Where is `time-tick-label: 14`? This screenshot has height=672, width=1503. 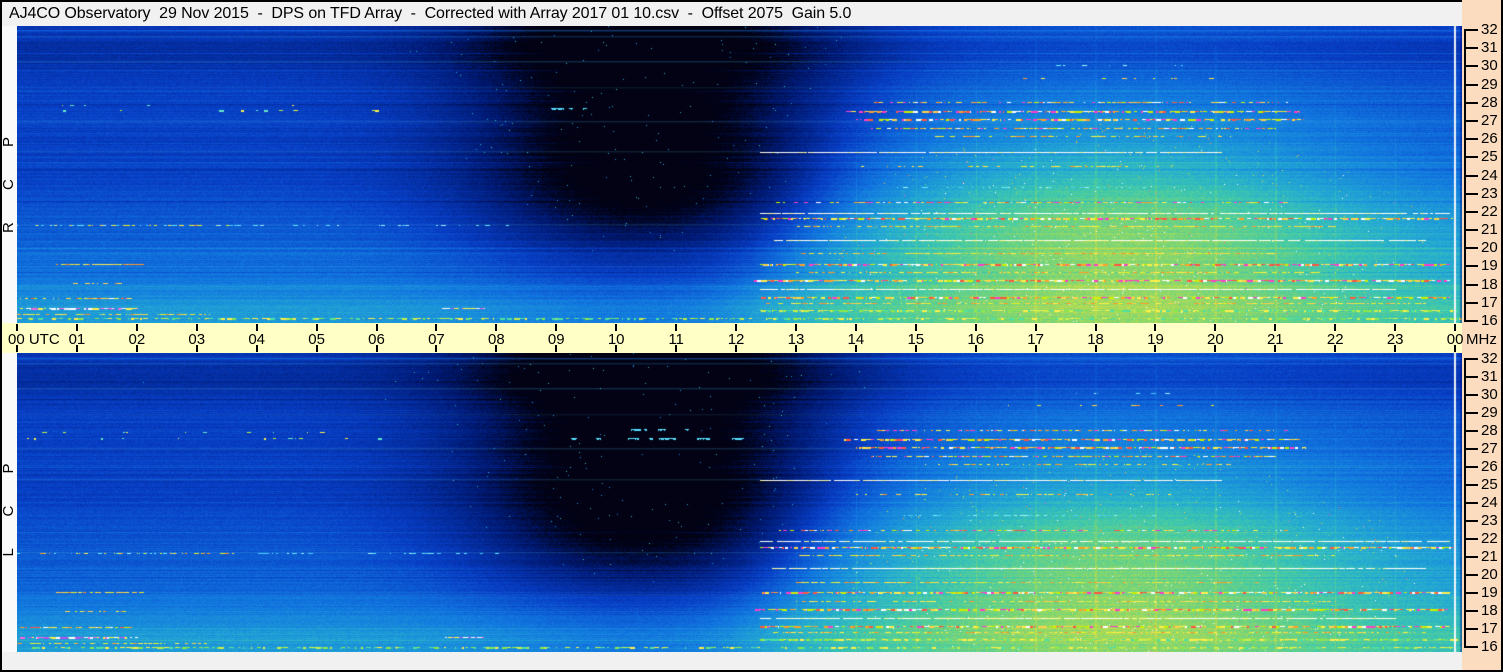
time-tick-label: 14 is located at coordinates (856, 339).